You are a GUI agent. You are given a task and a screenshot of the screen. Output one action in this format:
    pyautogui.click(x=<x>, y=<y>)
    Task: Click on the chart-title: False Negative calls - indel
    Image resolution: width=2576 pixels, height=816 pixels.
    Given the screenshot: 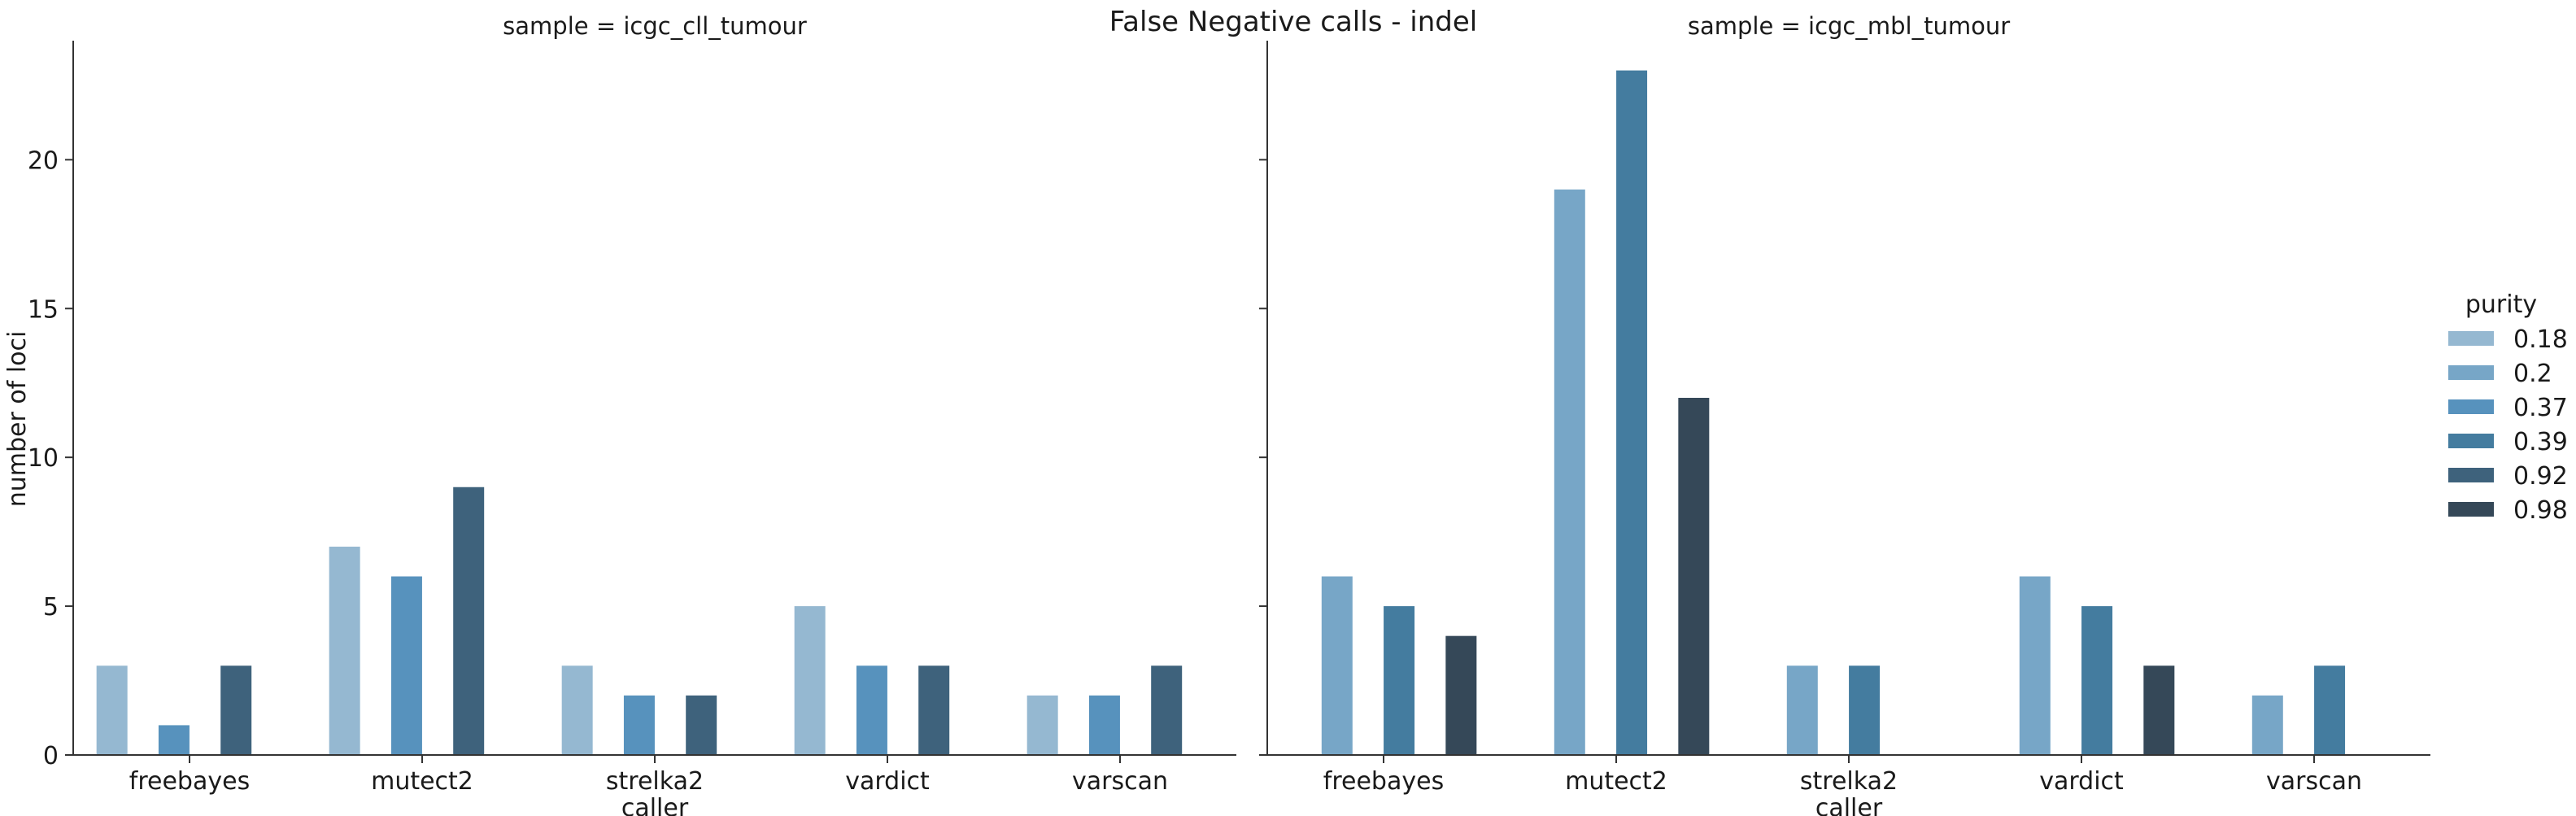 What is the action you would take?
    pyautogui.click(x=1293, y=22)
    